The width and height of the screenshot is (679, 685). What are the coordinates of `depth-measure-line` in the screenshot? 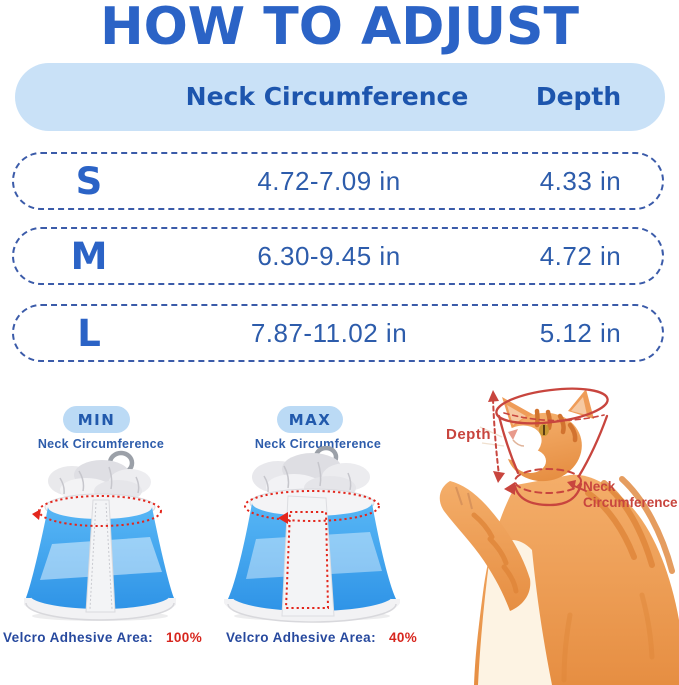 It's located at (496, 437).